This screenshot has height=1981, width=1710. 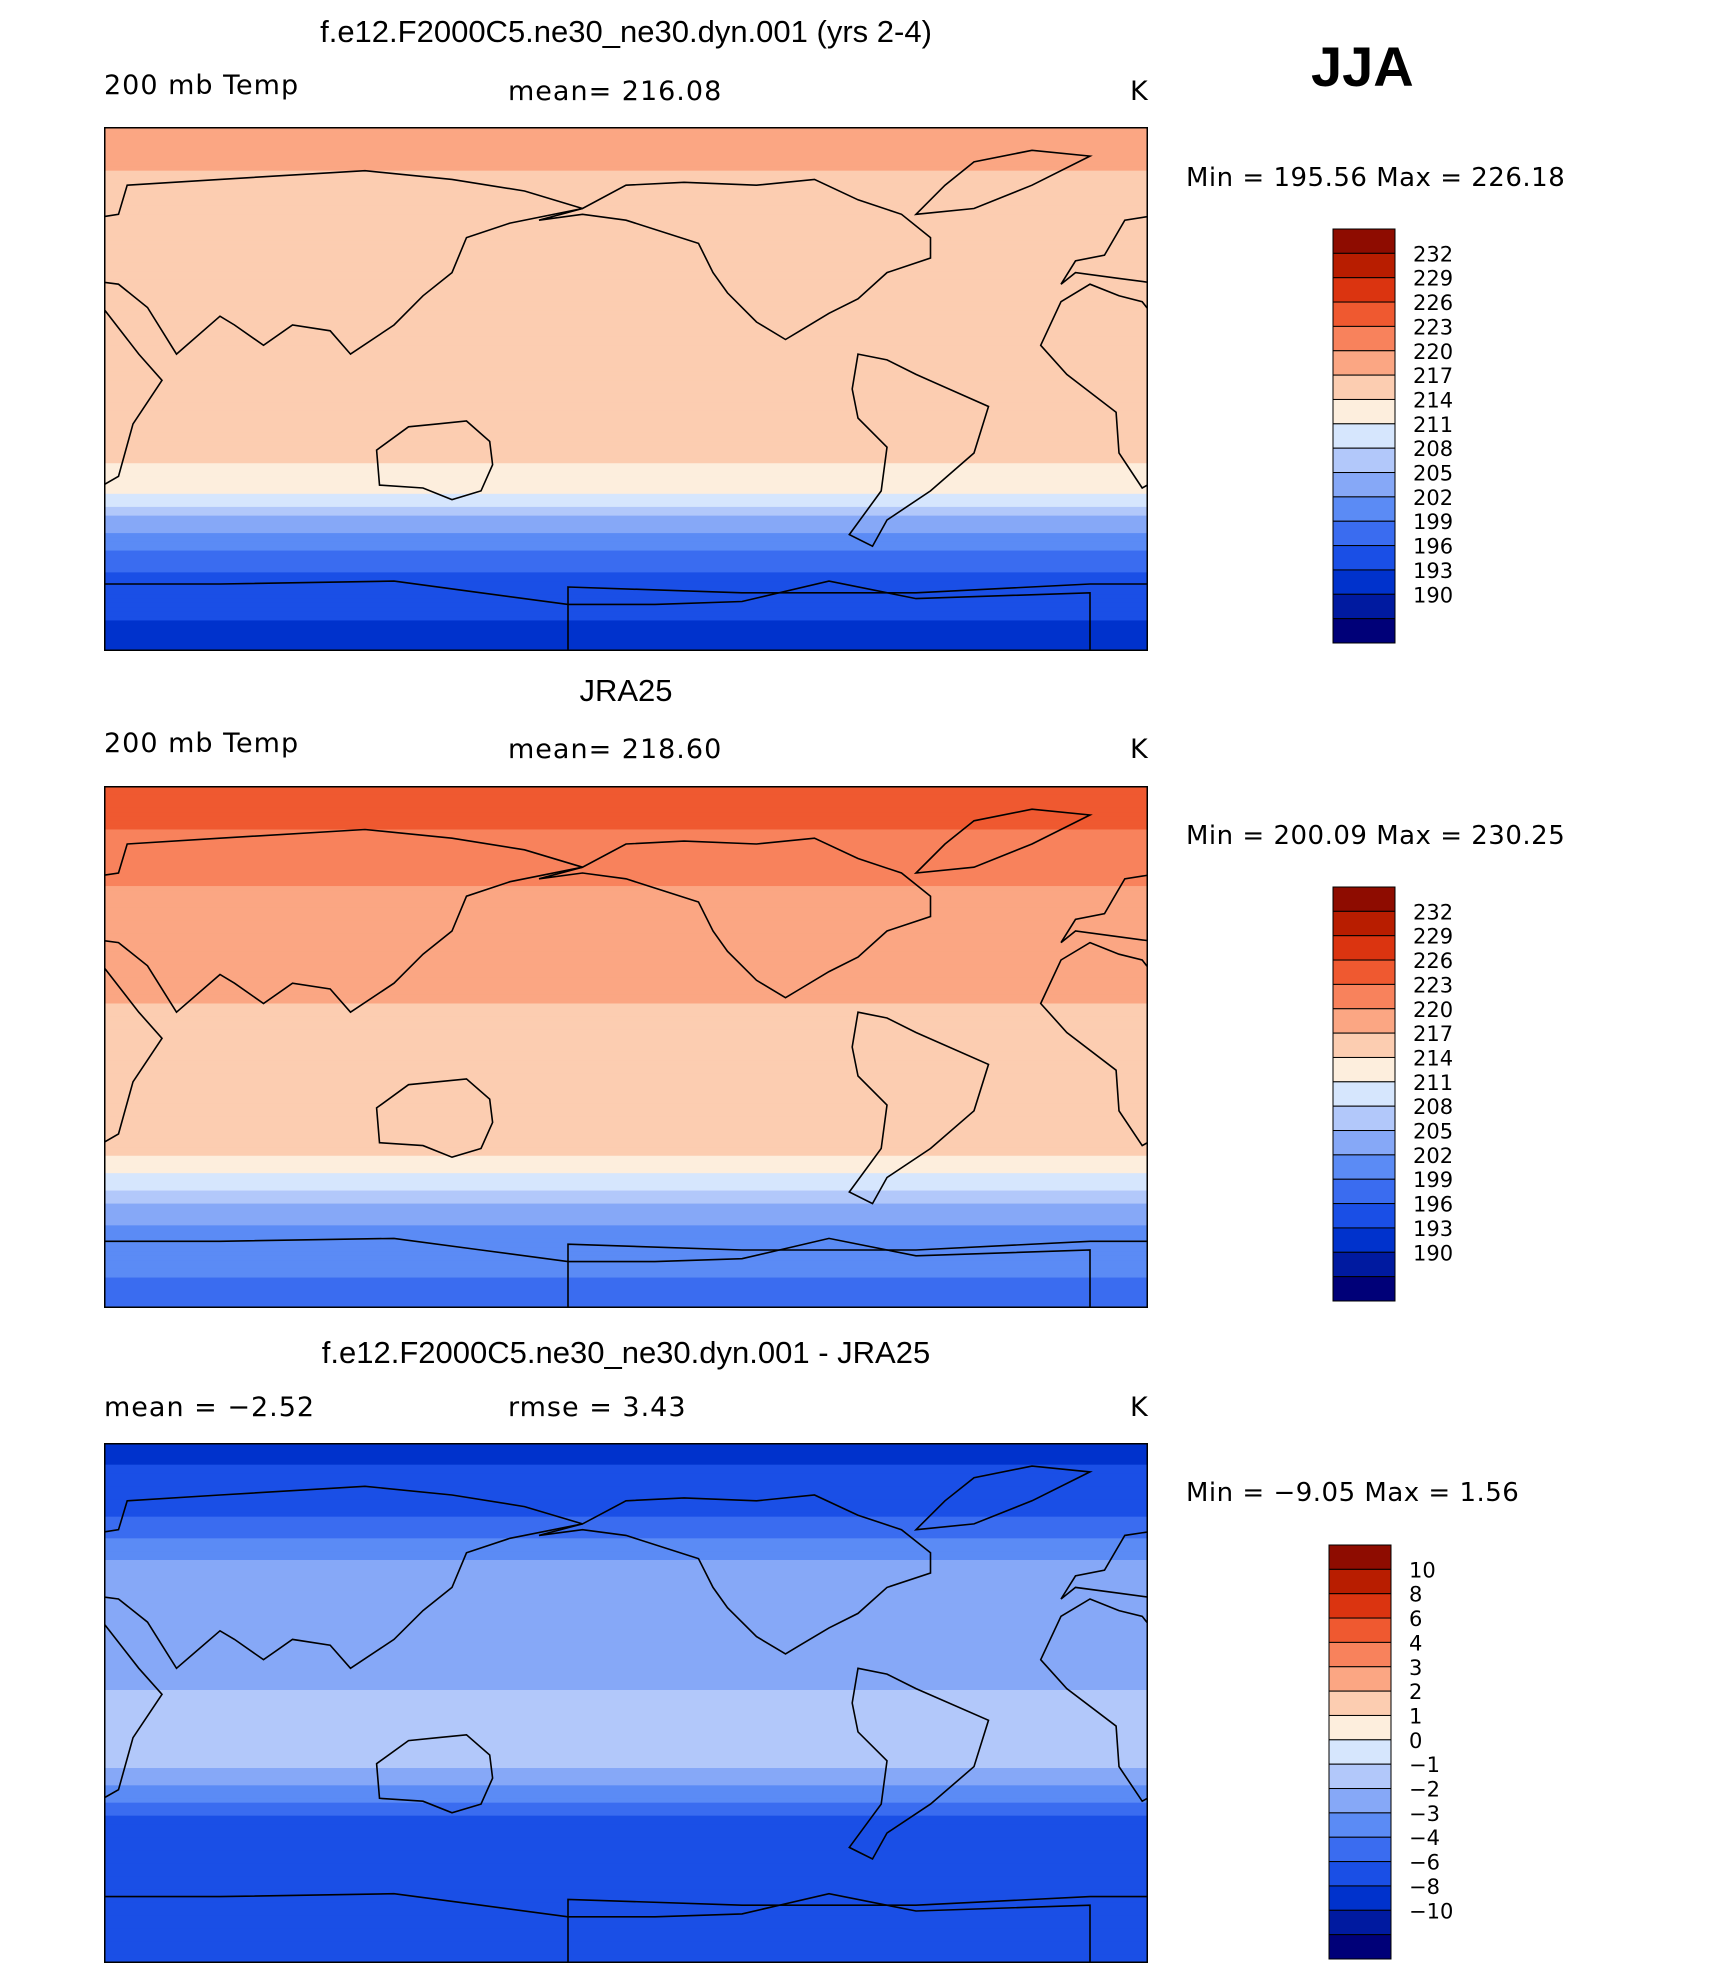 I want to click on panel-1-minmax: Min = 195.56 Max = 226.18, so click(x=1376, y=178).